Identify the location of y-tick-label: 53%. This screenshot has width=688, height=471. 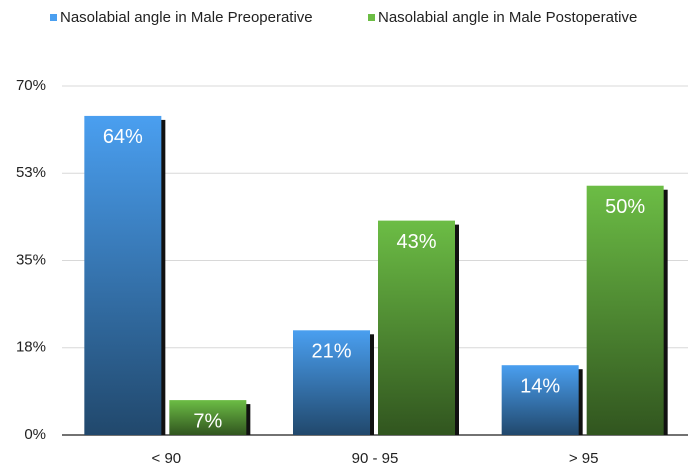
(31, 172).